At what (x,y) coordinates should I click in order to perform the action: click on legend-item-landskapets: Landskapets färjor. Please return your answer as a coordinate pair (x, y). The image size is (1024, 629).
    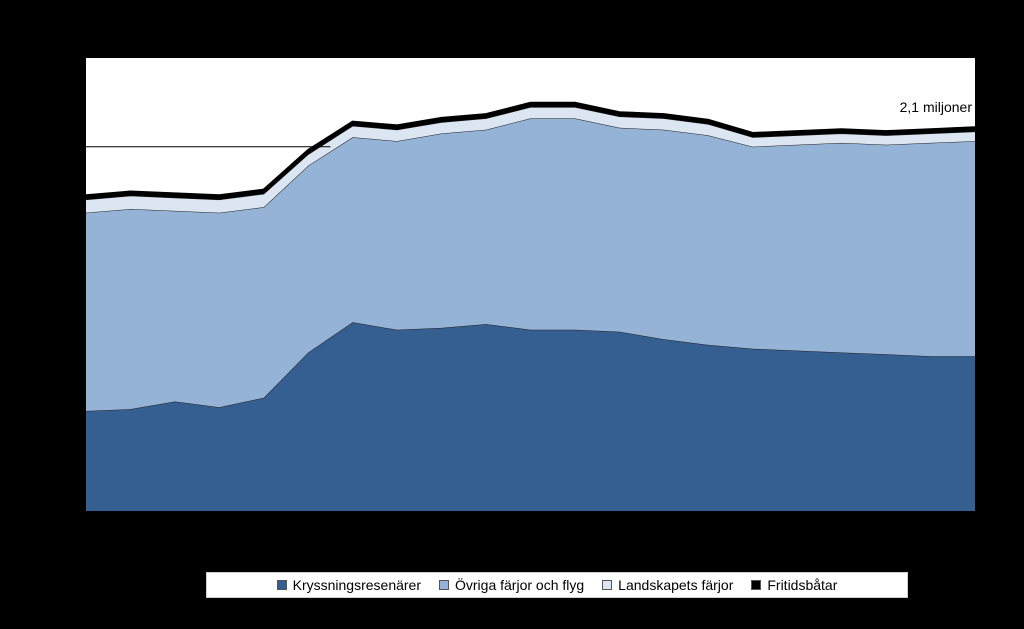
    Looking at the image, I should click on (667, 585).